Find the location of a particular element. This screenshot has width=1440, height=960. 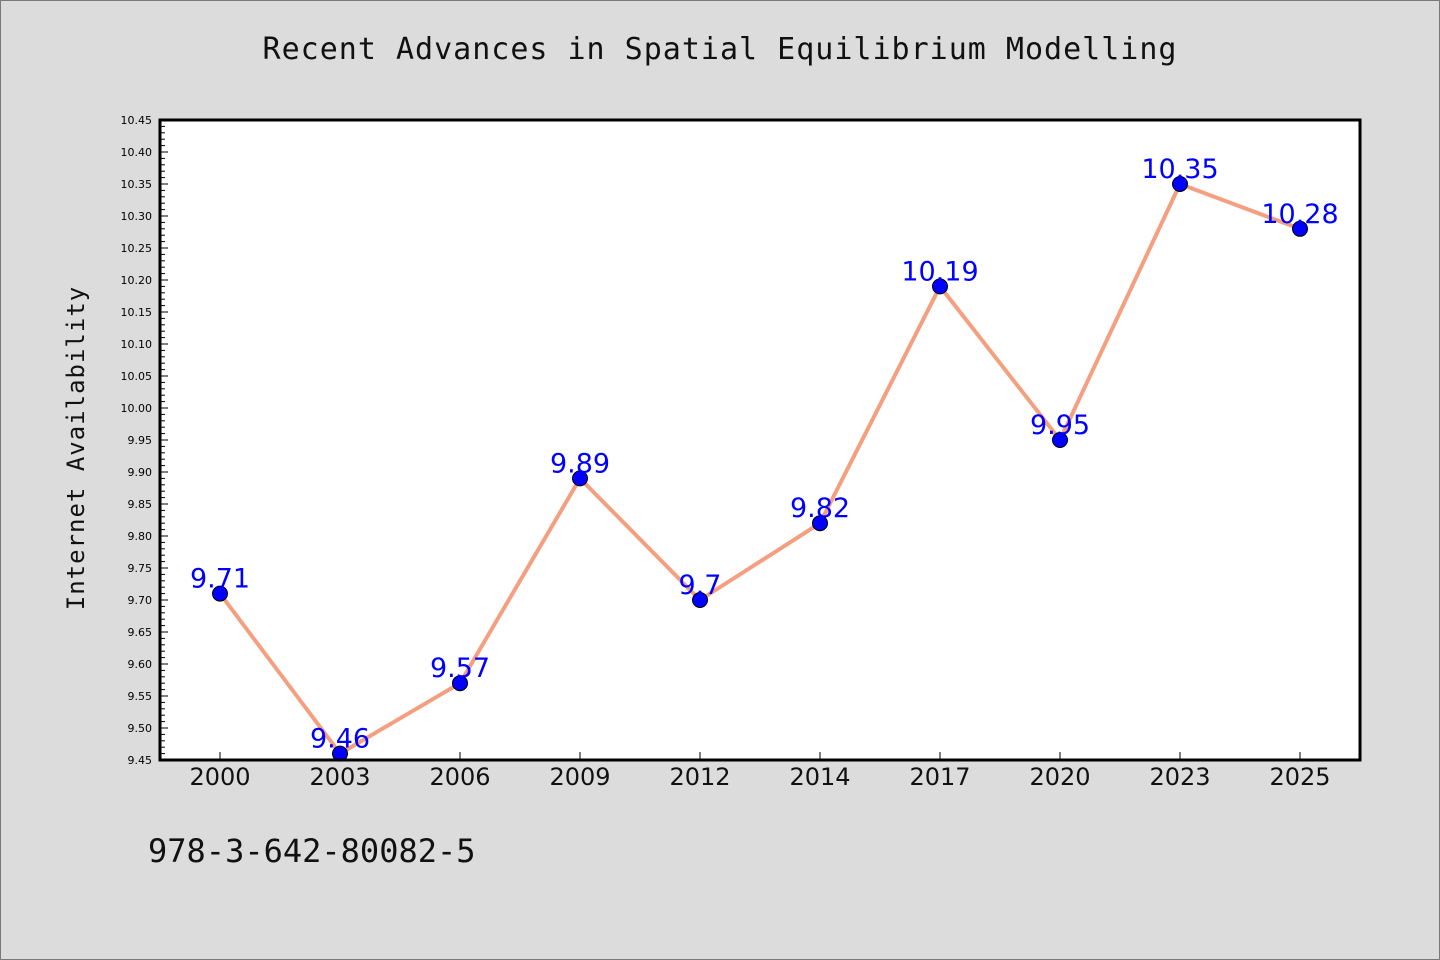

x-tick-label: 2000 is located at coordinates (219, 777).